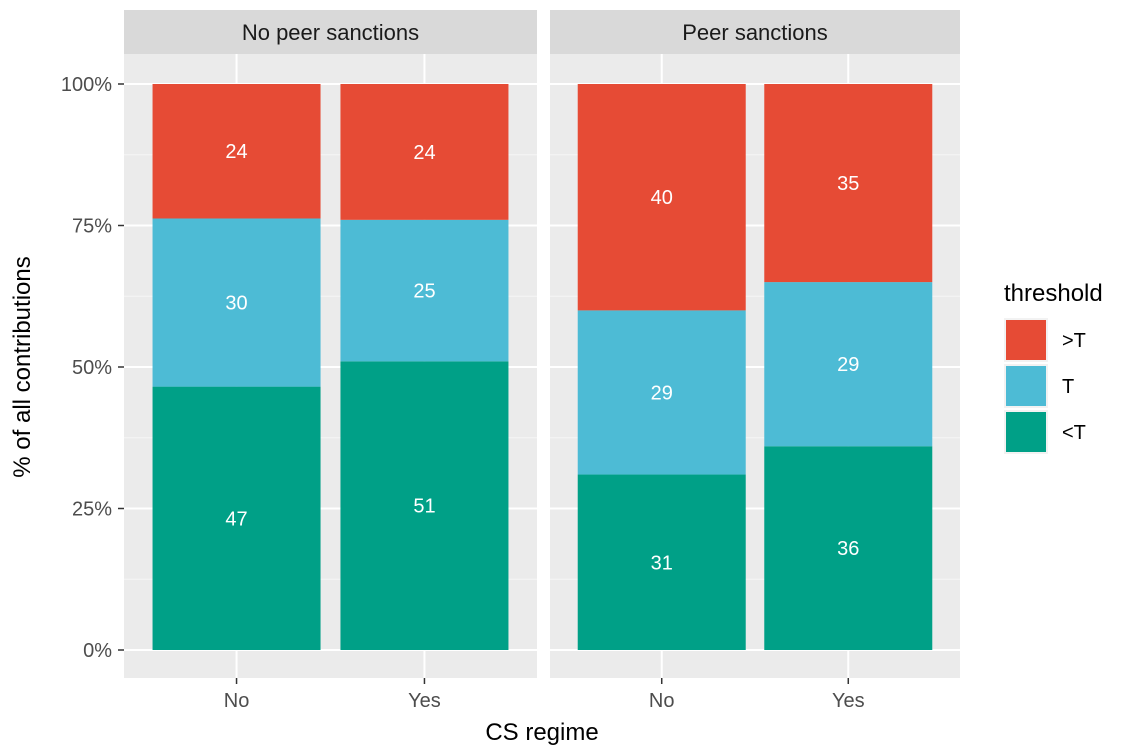 This screenshot has height=751, width=1144. I want to click on data-label: 36, so click(848, 549).